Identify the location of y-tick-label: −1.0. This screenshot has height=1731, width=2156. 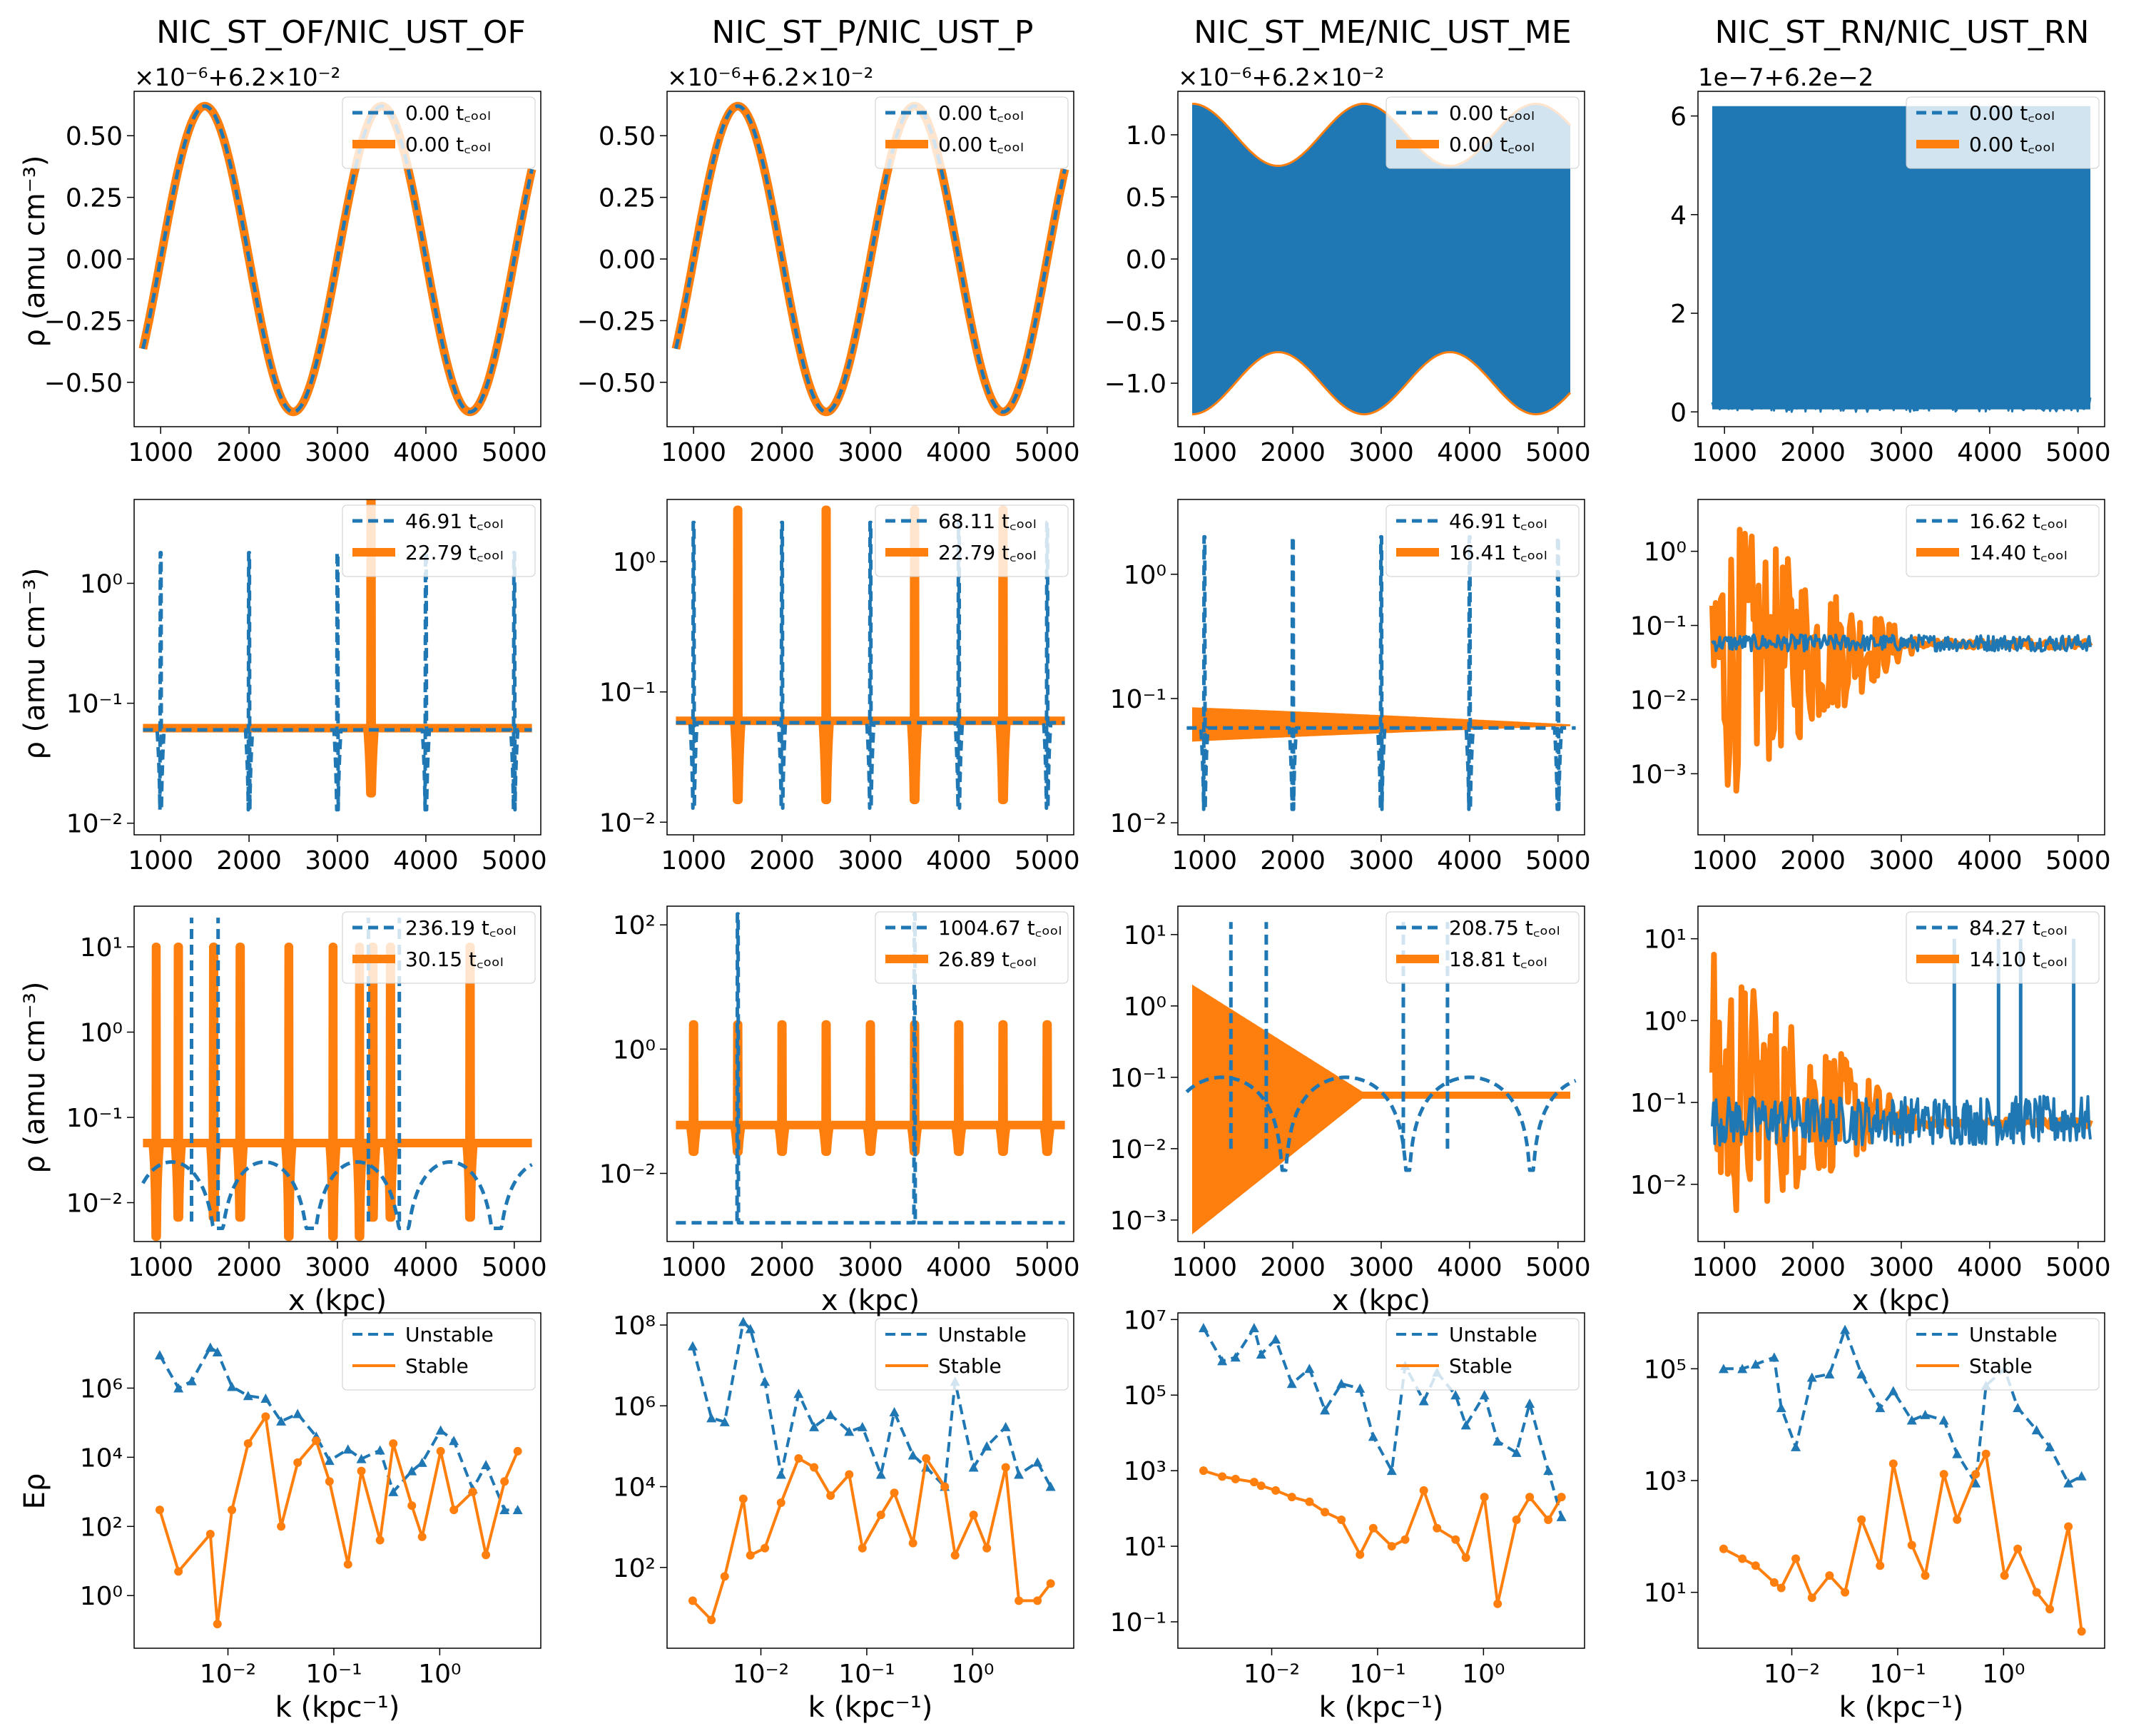
(1135, 384).